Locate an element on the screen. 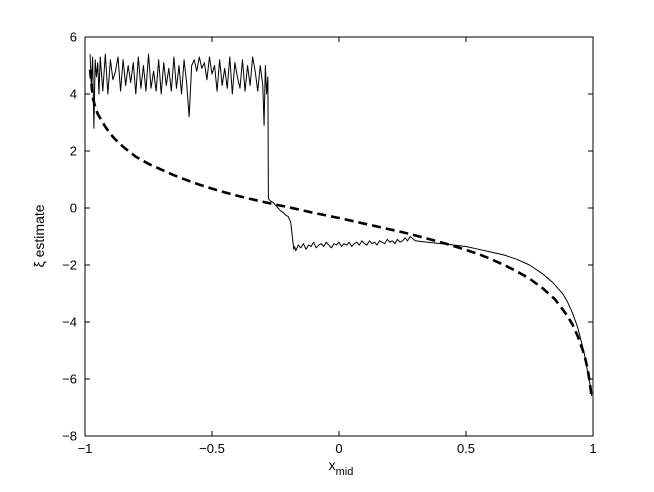 The height and width of the screenshot is (492, 654). x-tick-label: −0.5 is located at coordinates (212, 448).